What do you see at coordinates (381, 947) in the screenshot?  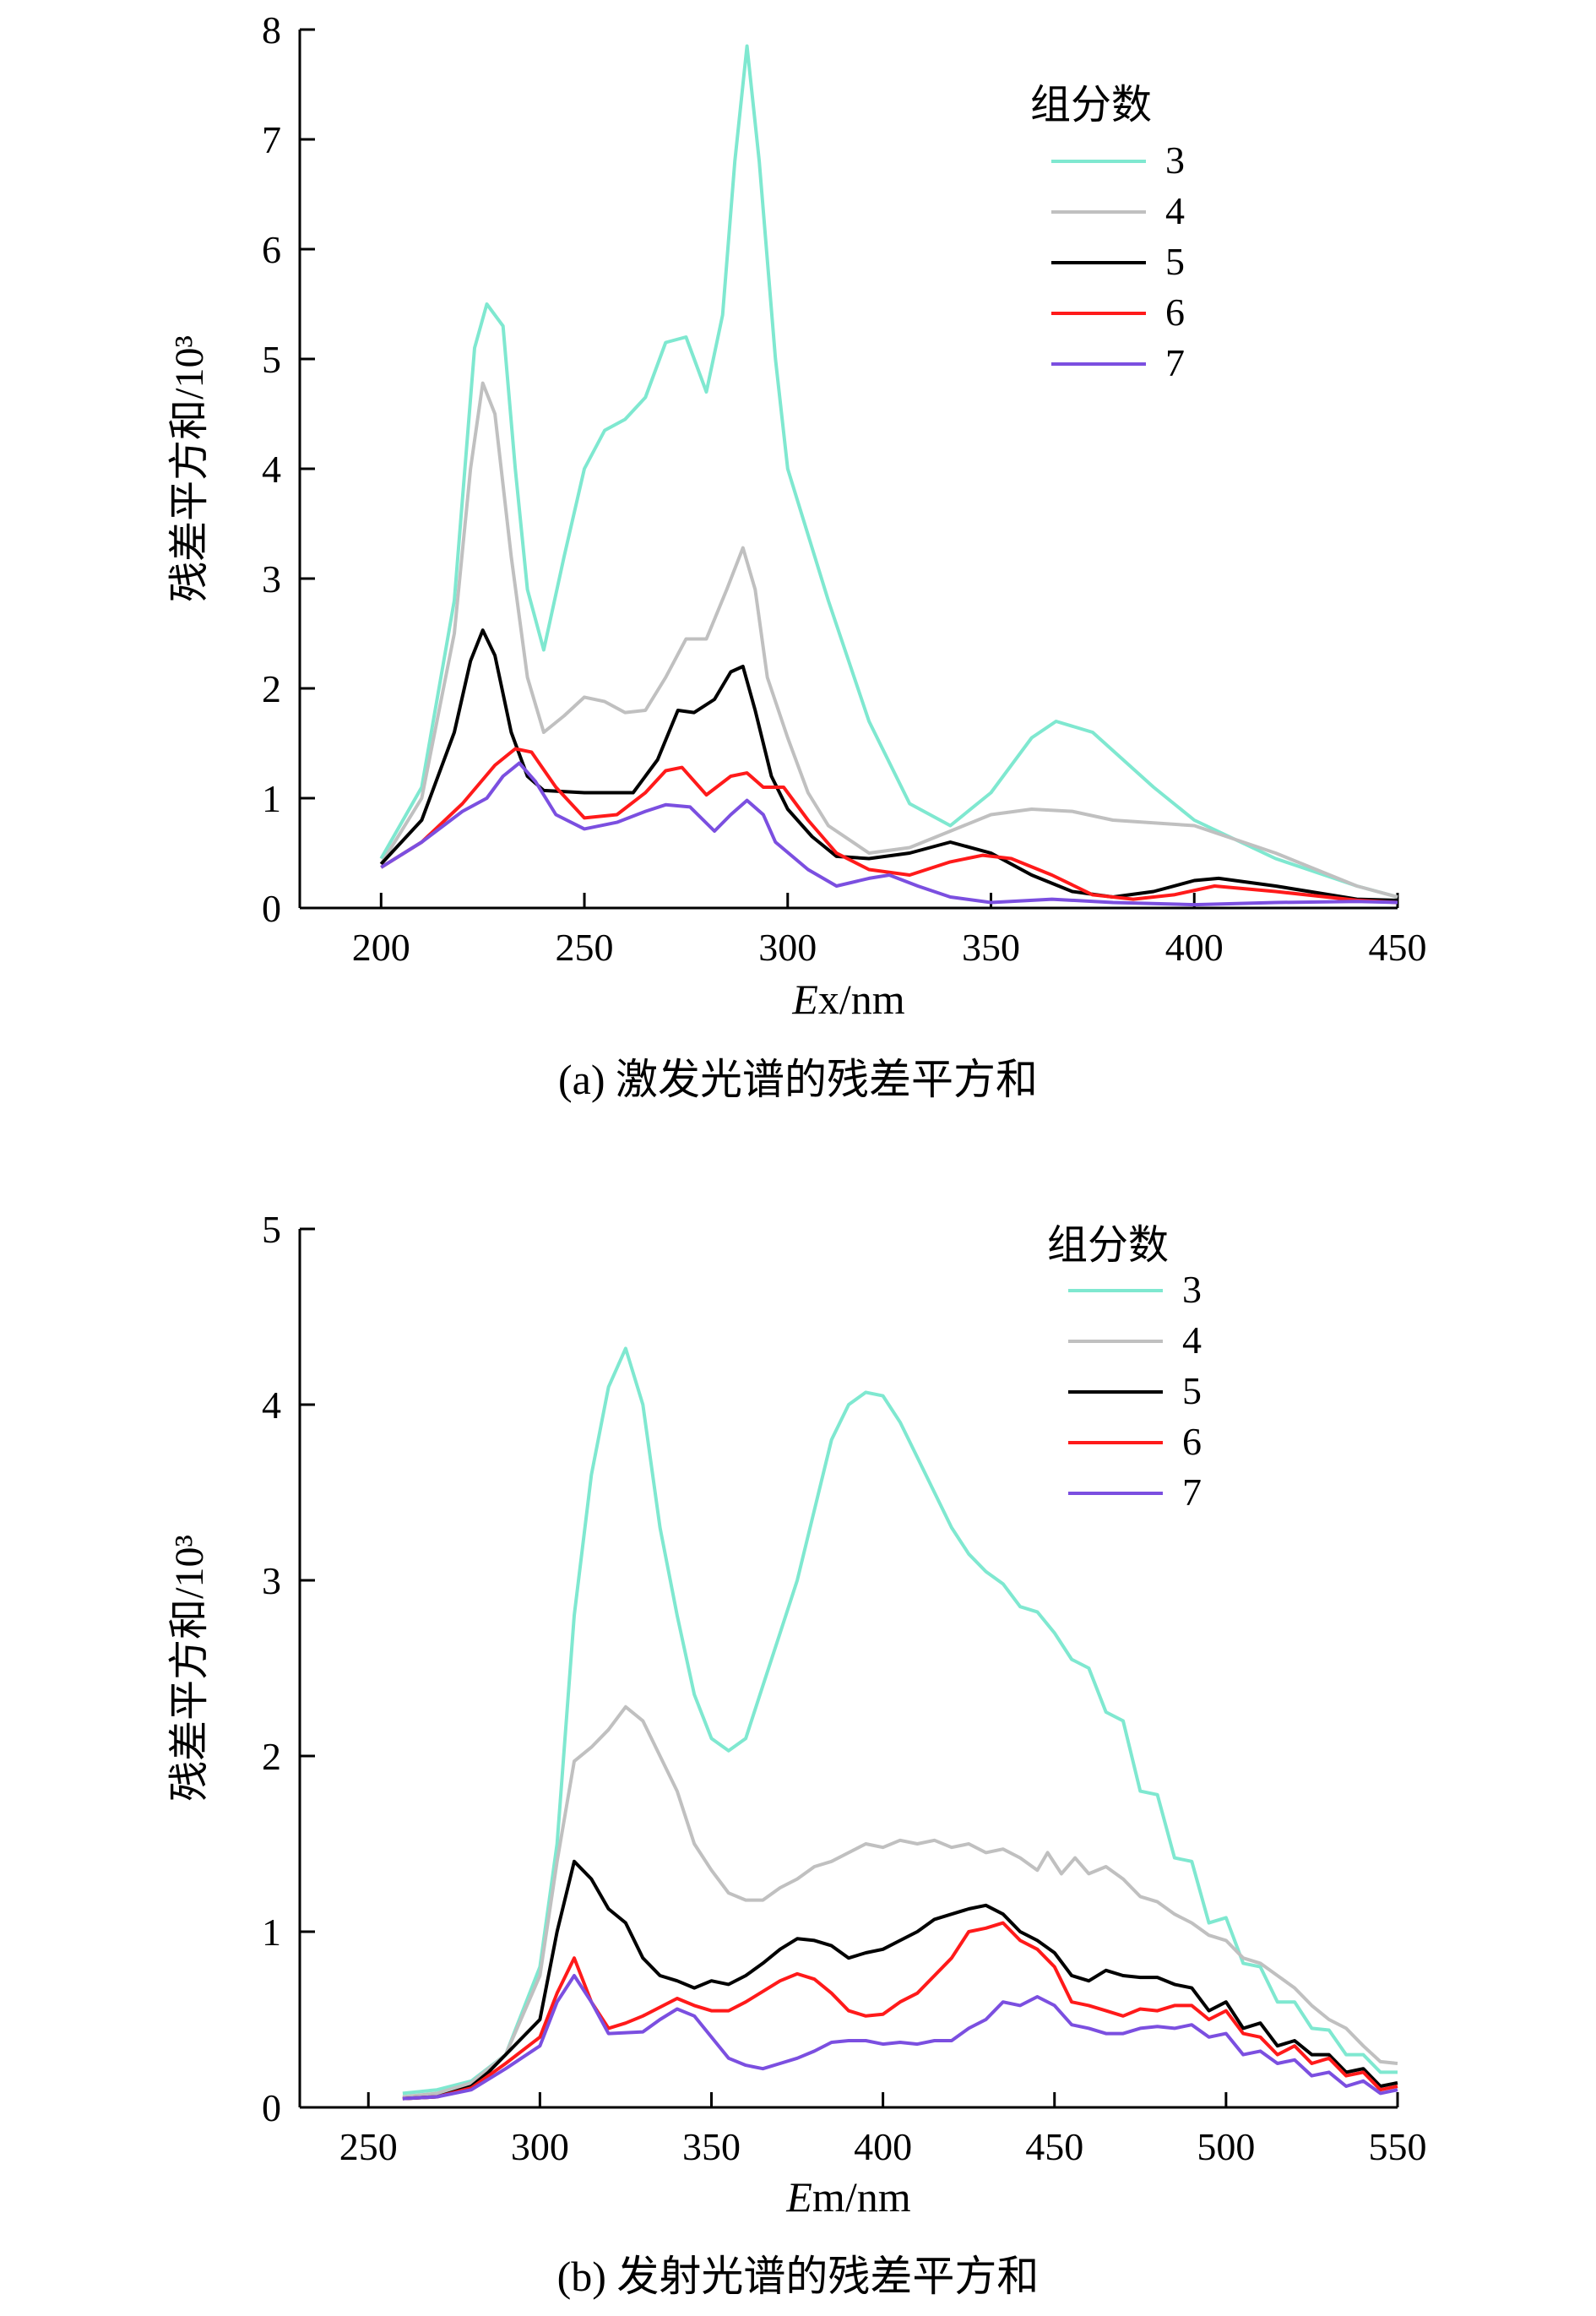 I see `x-tick-label: 200` at bounding box center [381, 947].